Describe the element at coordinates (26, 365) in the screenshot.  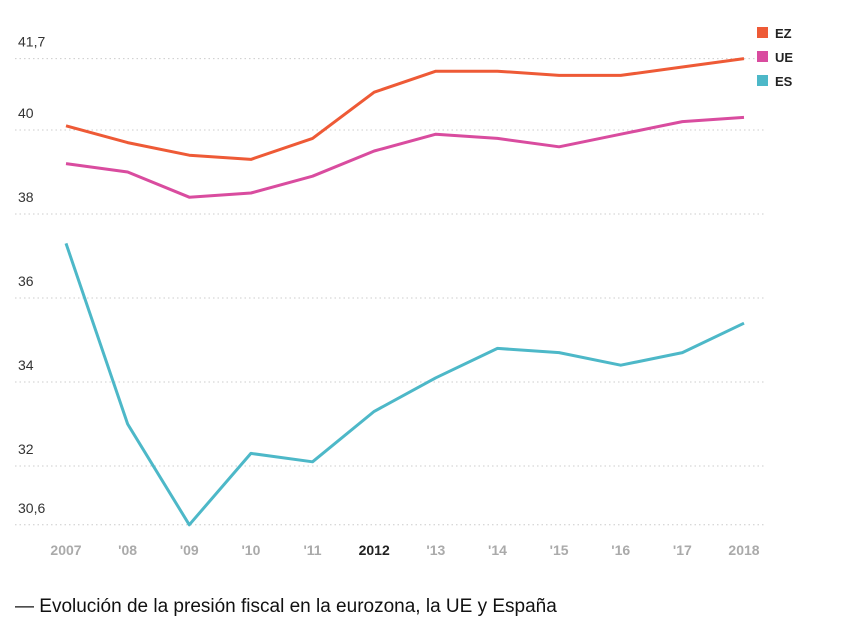
I see `y-tick-label: 34` at that location.